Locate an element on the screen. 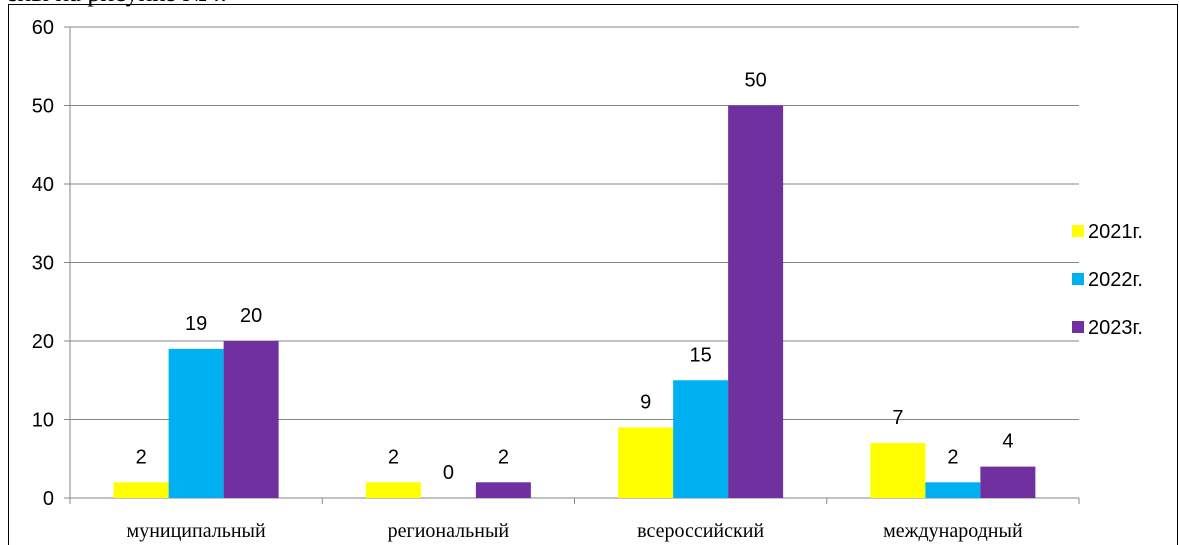 This screenshot has height=545, width=1179. data-label: 15 is located at coordinates (701, 355).